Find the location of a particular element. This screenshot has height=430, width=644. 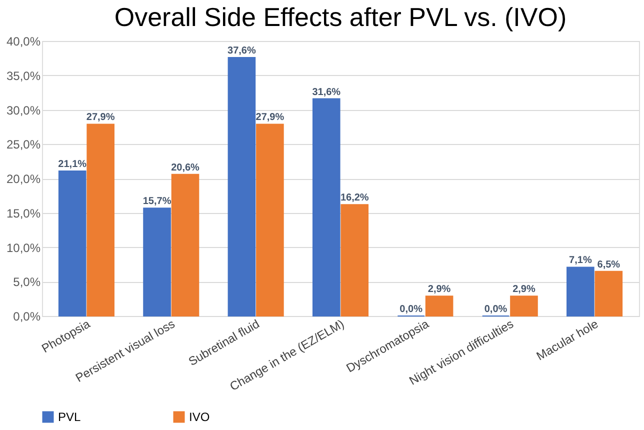

data-label: 6,5% is located at coordinates (608, 264).